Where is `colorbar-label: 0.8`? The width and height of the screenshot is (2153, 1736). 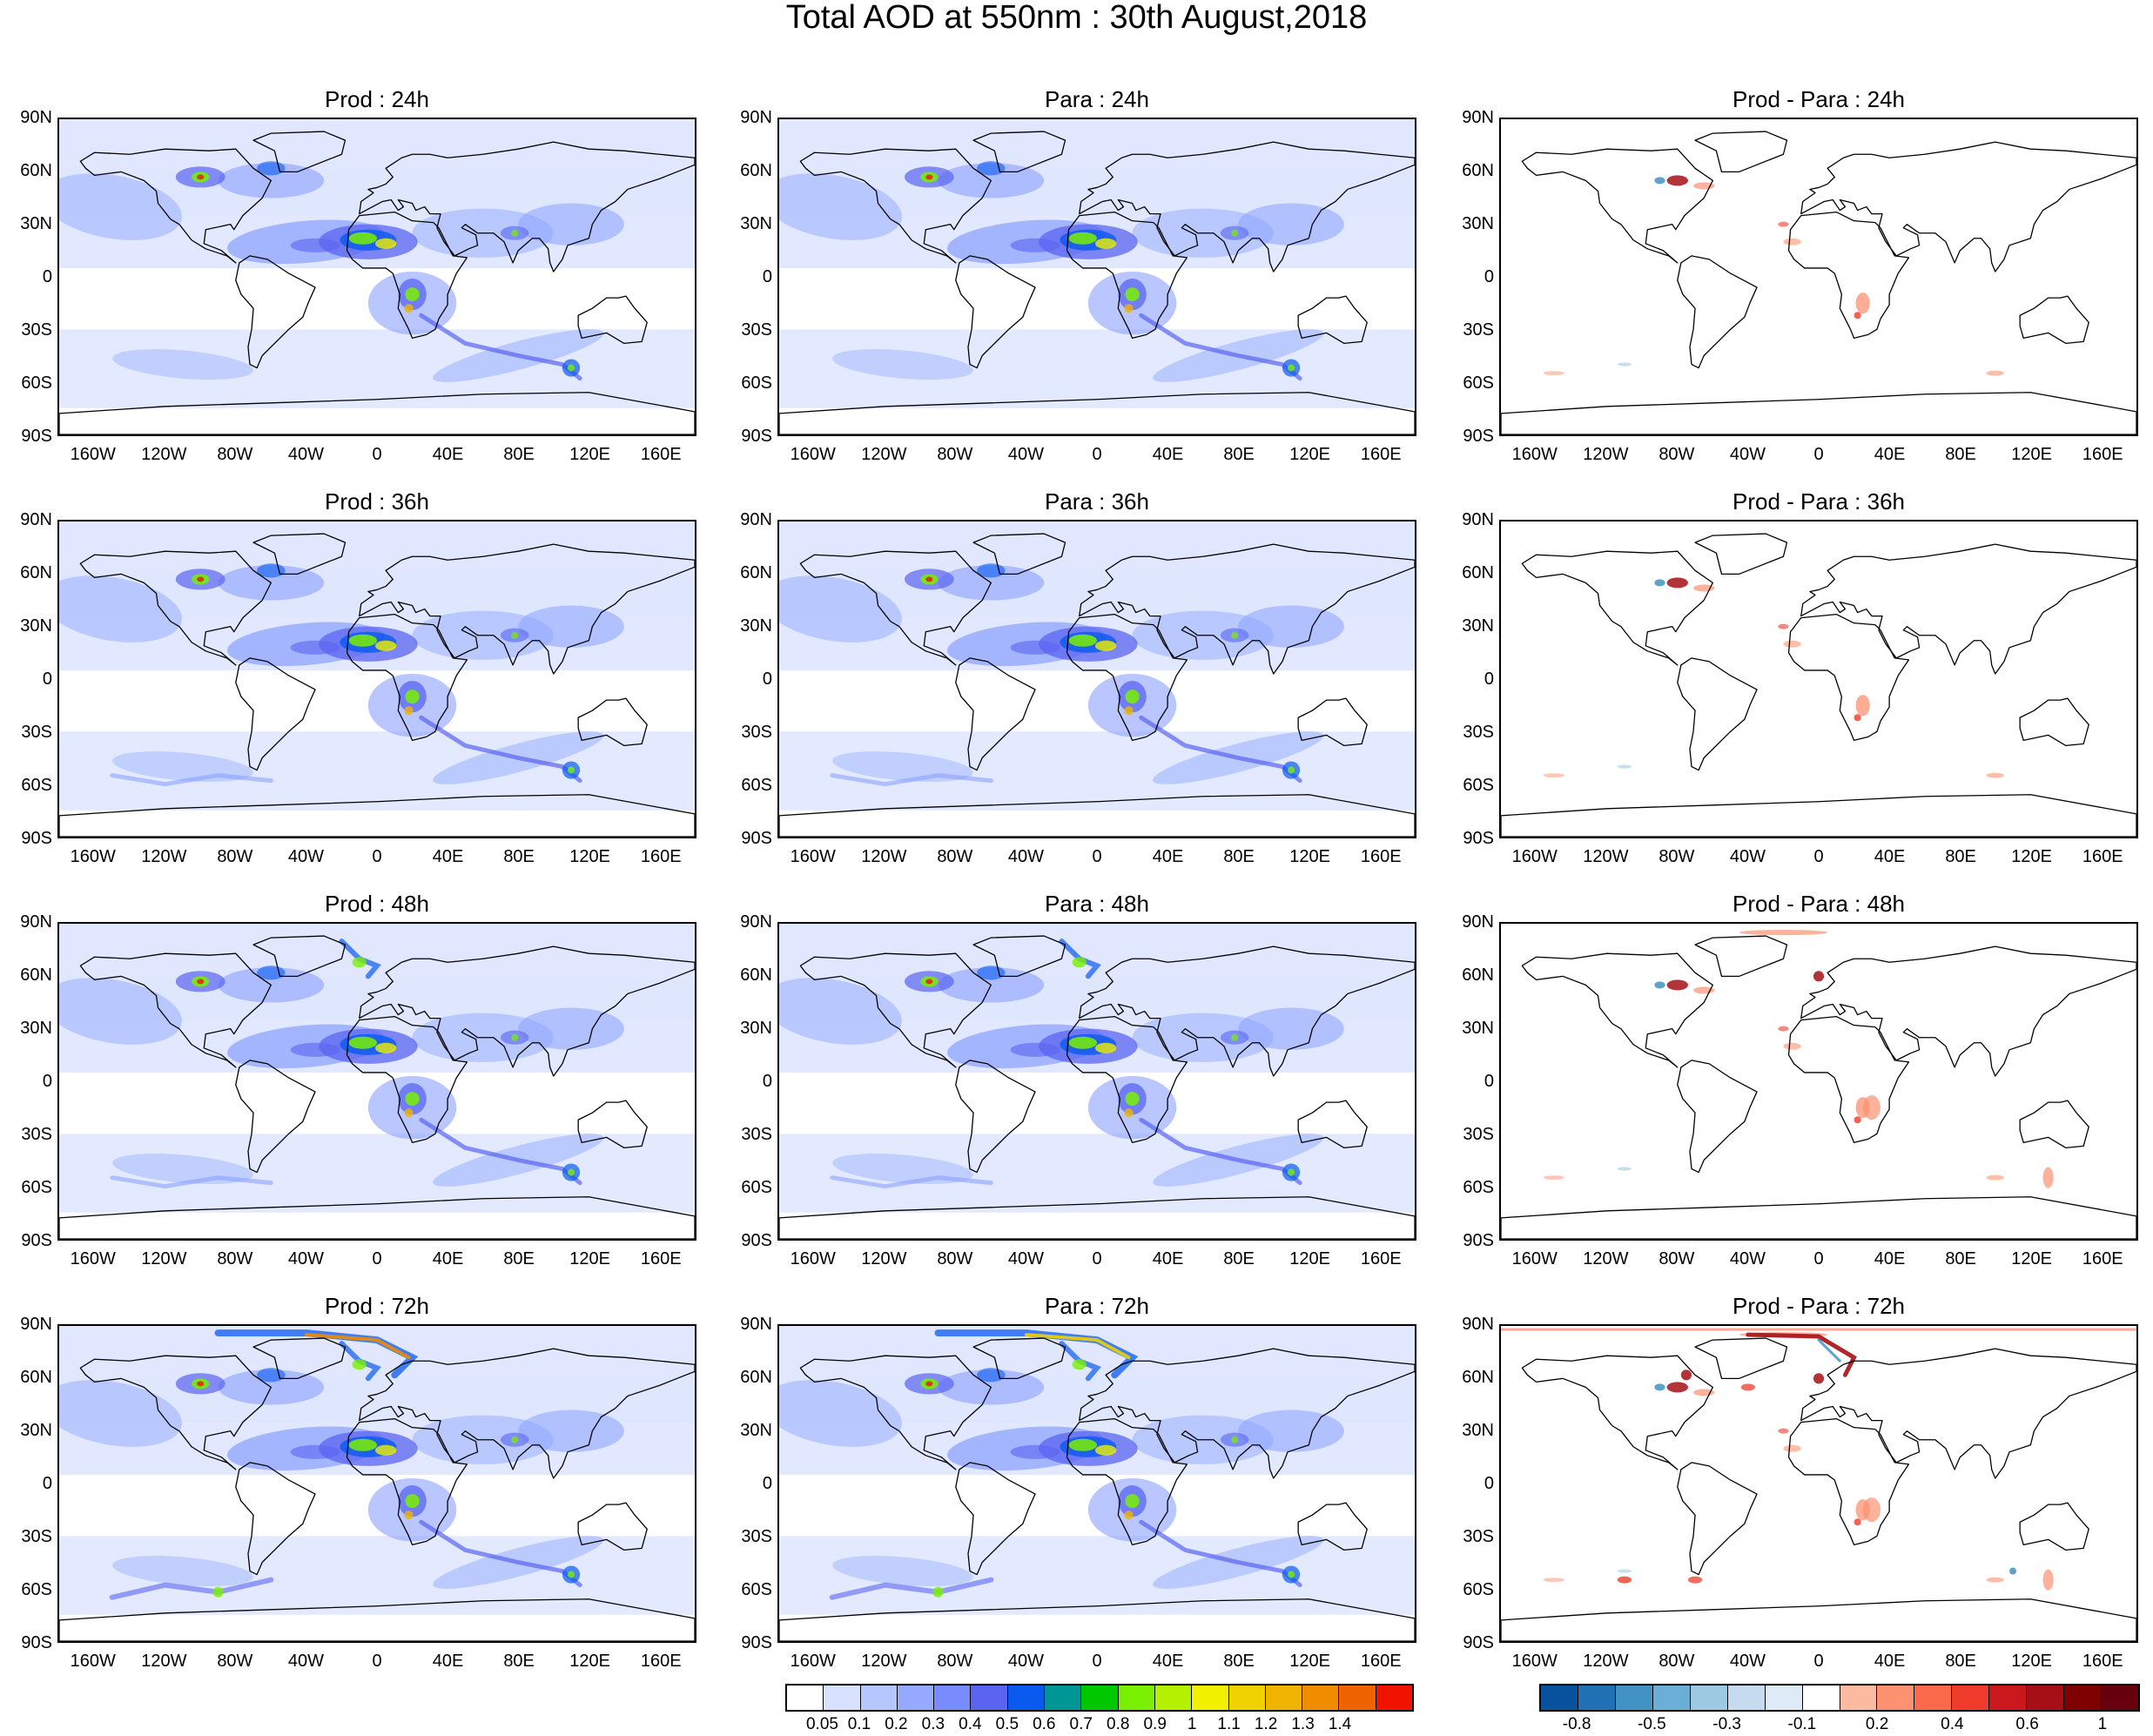
colorbar-label: 0.8 is located at coordinates (1118, 1724).